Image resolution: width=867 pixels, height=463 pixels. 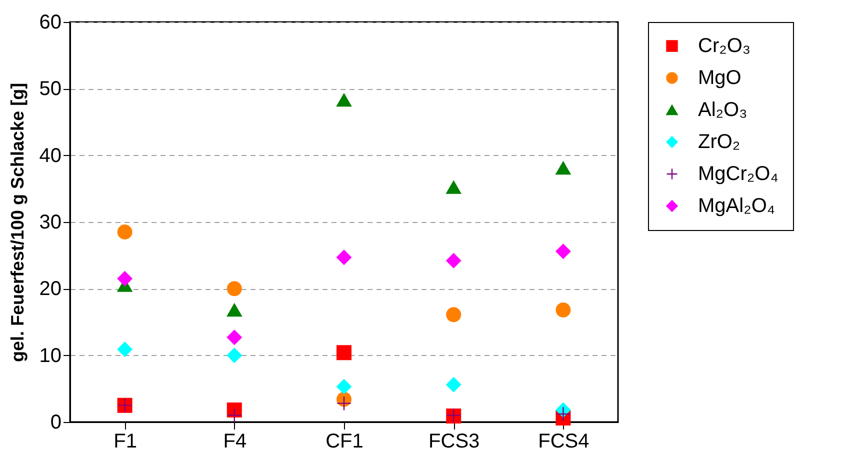 I want to click on x-tick-label: F1, so click(x=125, y=441).